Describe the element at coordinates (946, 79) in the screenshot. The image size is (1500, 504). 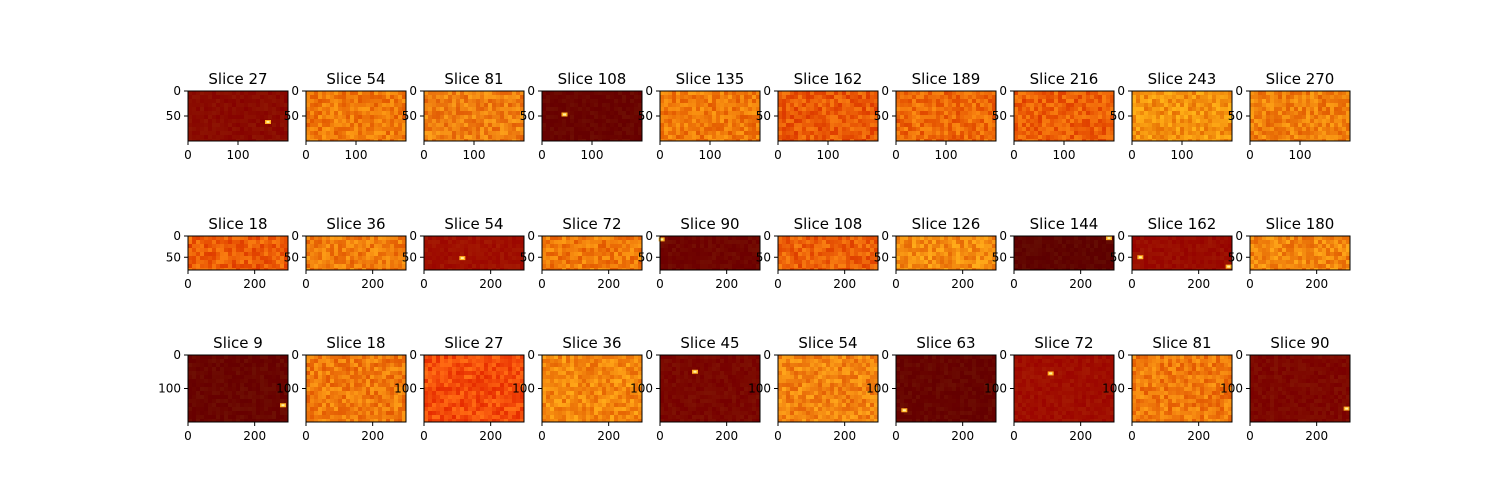
I see `panel-title: Slice 189` at that location.